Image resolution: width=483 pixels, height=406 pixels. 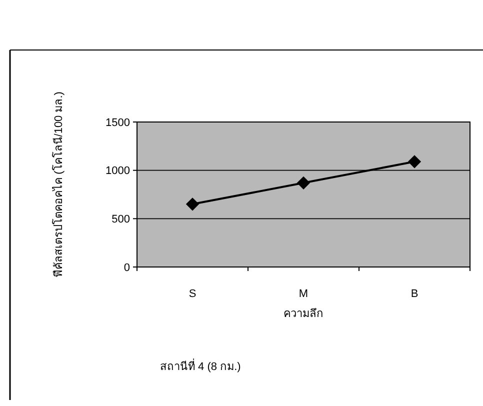 What do you see at coordinates (118, 171) in the screenshot?
I see `y-tick-label: 1000` at bounding box center [118, 171].